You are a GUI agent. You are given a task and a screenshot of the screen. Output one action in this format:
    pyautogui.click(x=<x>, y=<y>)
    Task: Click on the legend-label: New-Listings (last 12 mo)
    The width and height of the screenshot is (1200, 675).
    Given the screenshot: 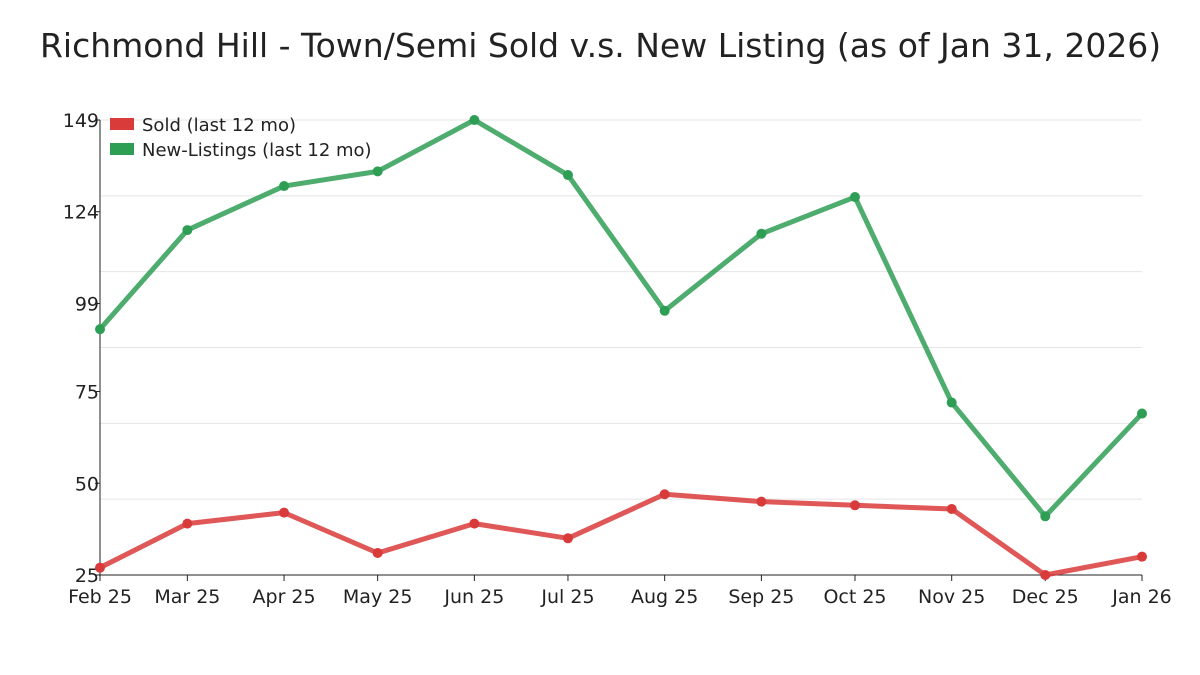 What is the action you would take?
    pyautogui.click(x=257, y=150)
    